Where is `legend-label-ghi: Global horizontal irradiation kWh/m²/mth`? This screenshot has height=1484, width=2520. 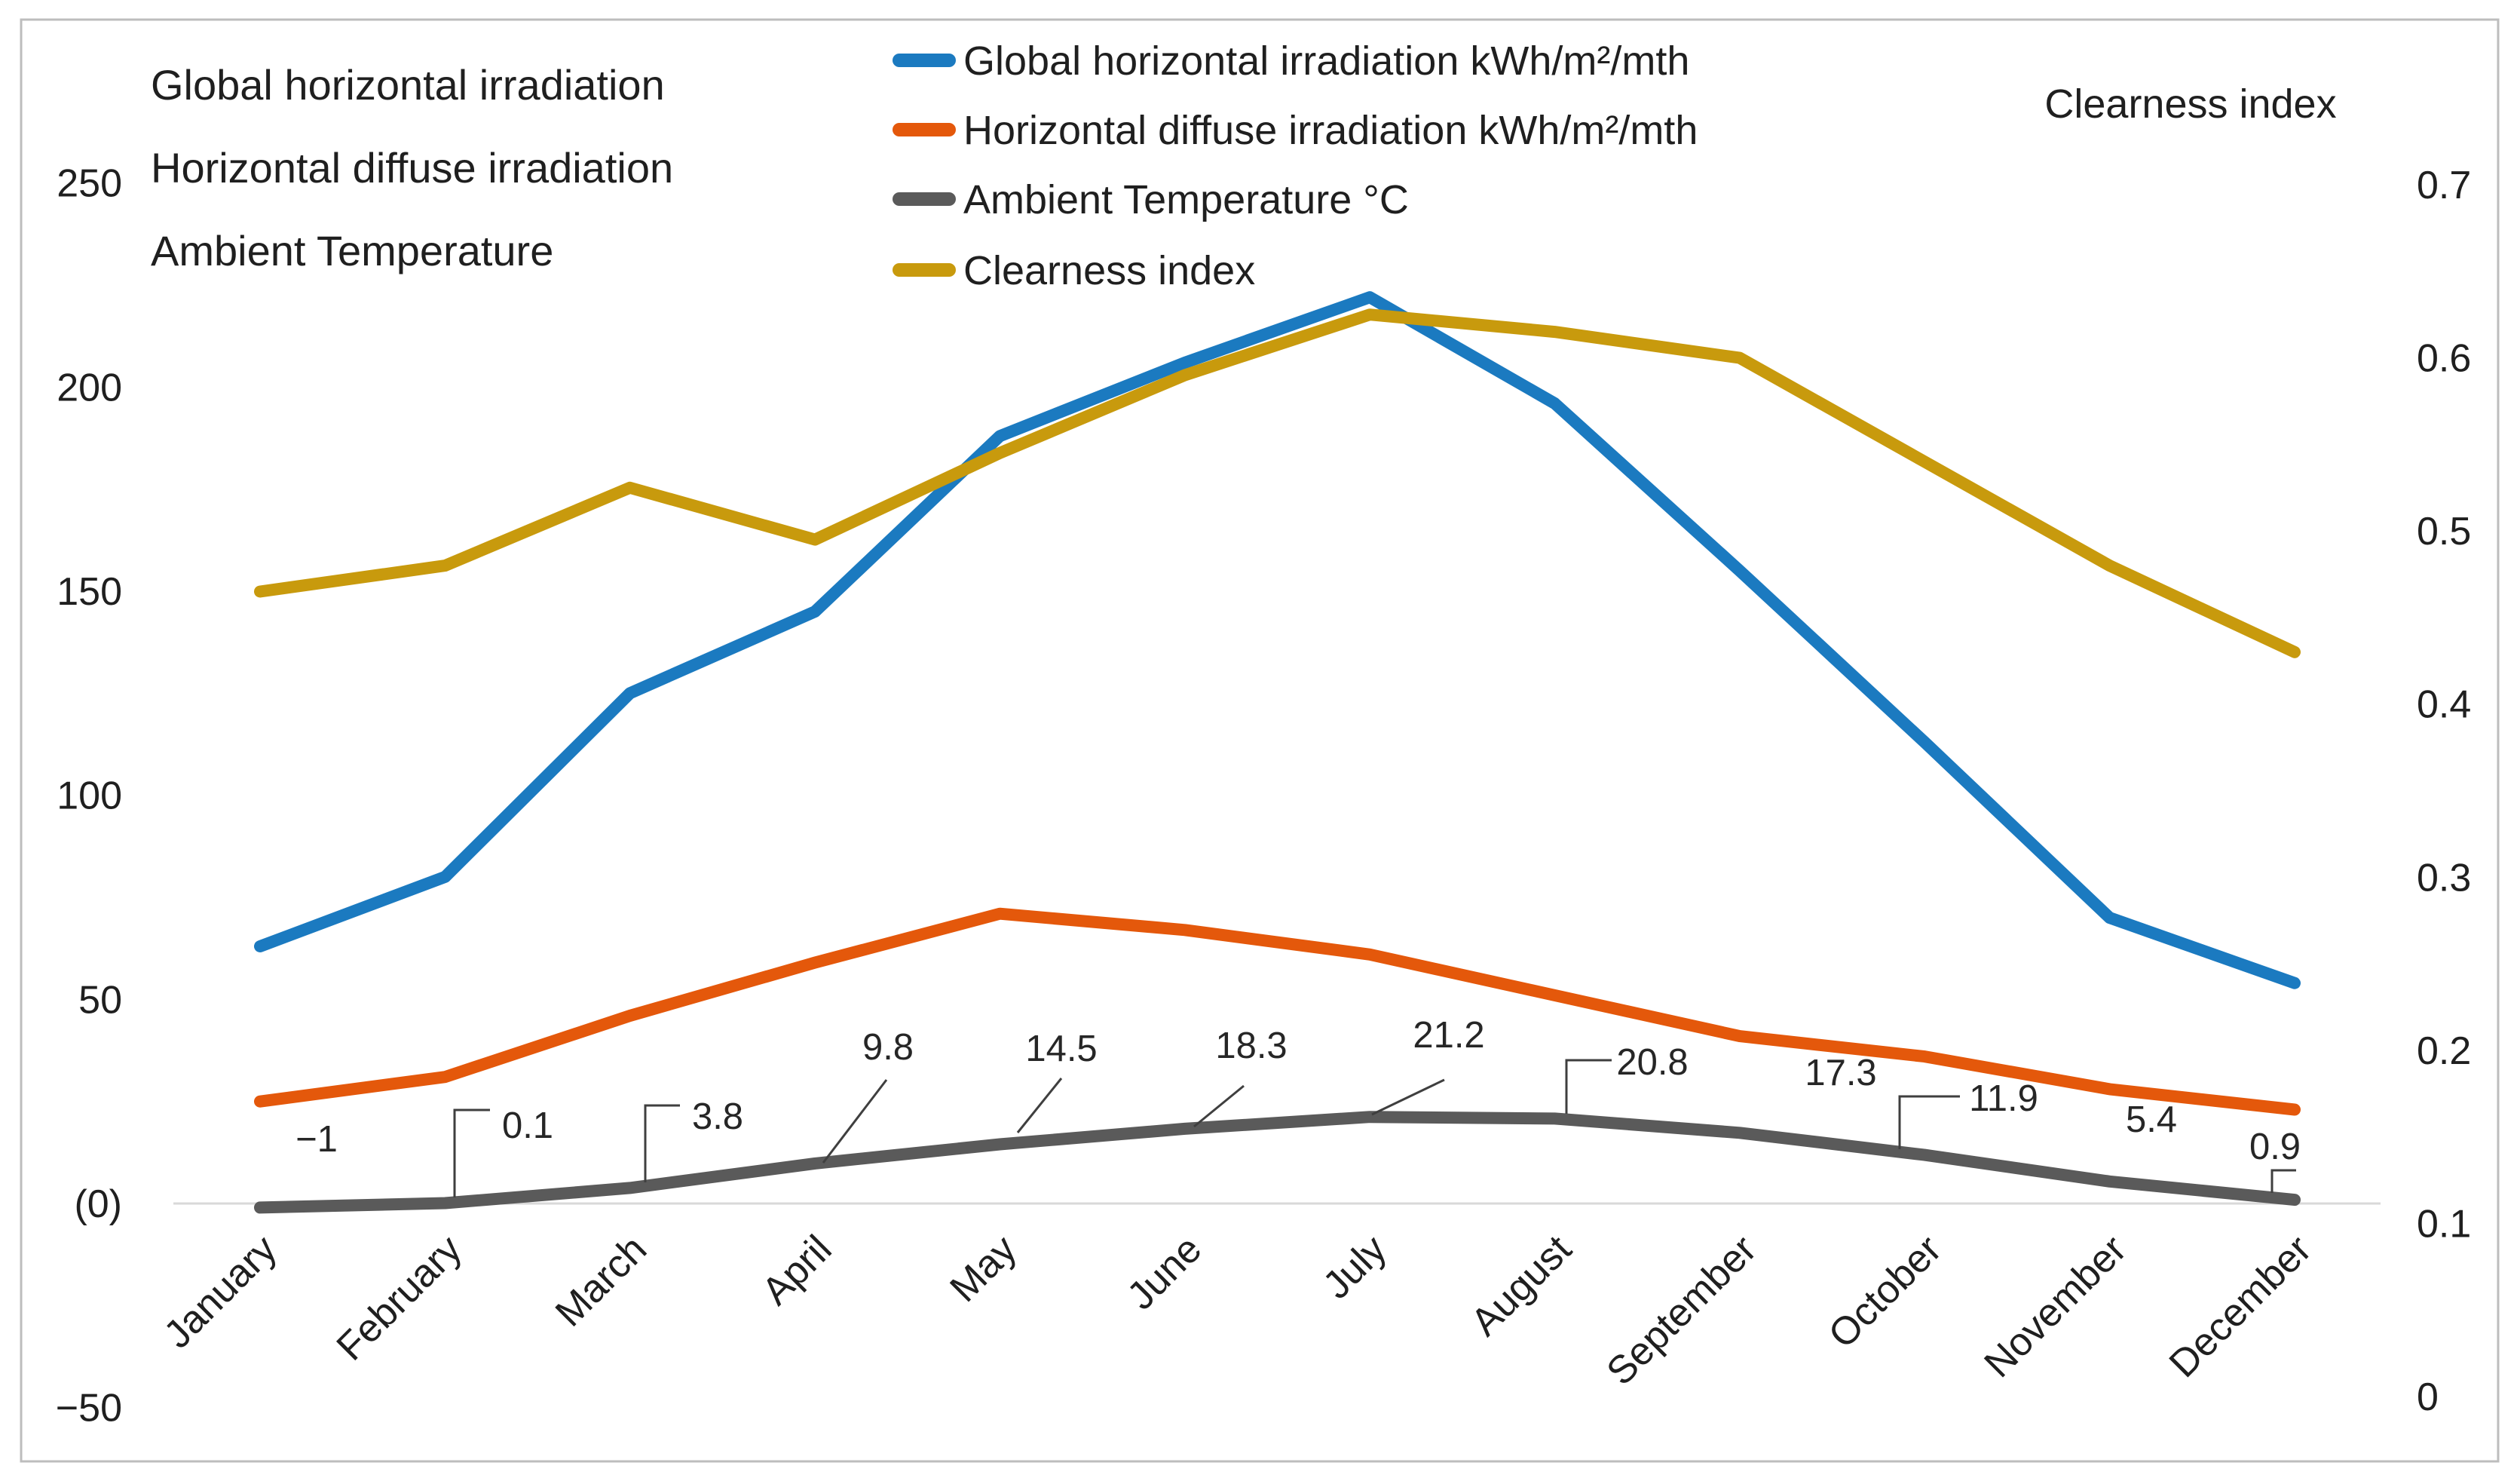 legend-label-ghi: Global horizontal irradiation kWh/m²/mth is located at coordinates (1326, 61).